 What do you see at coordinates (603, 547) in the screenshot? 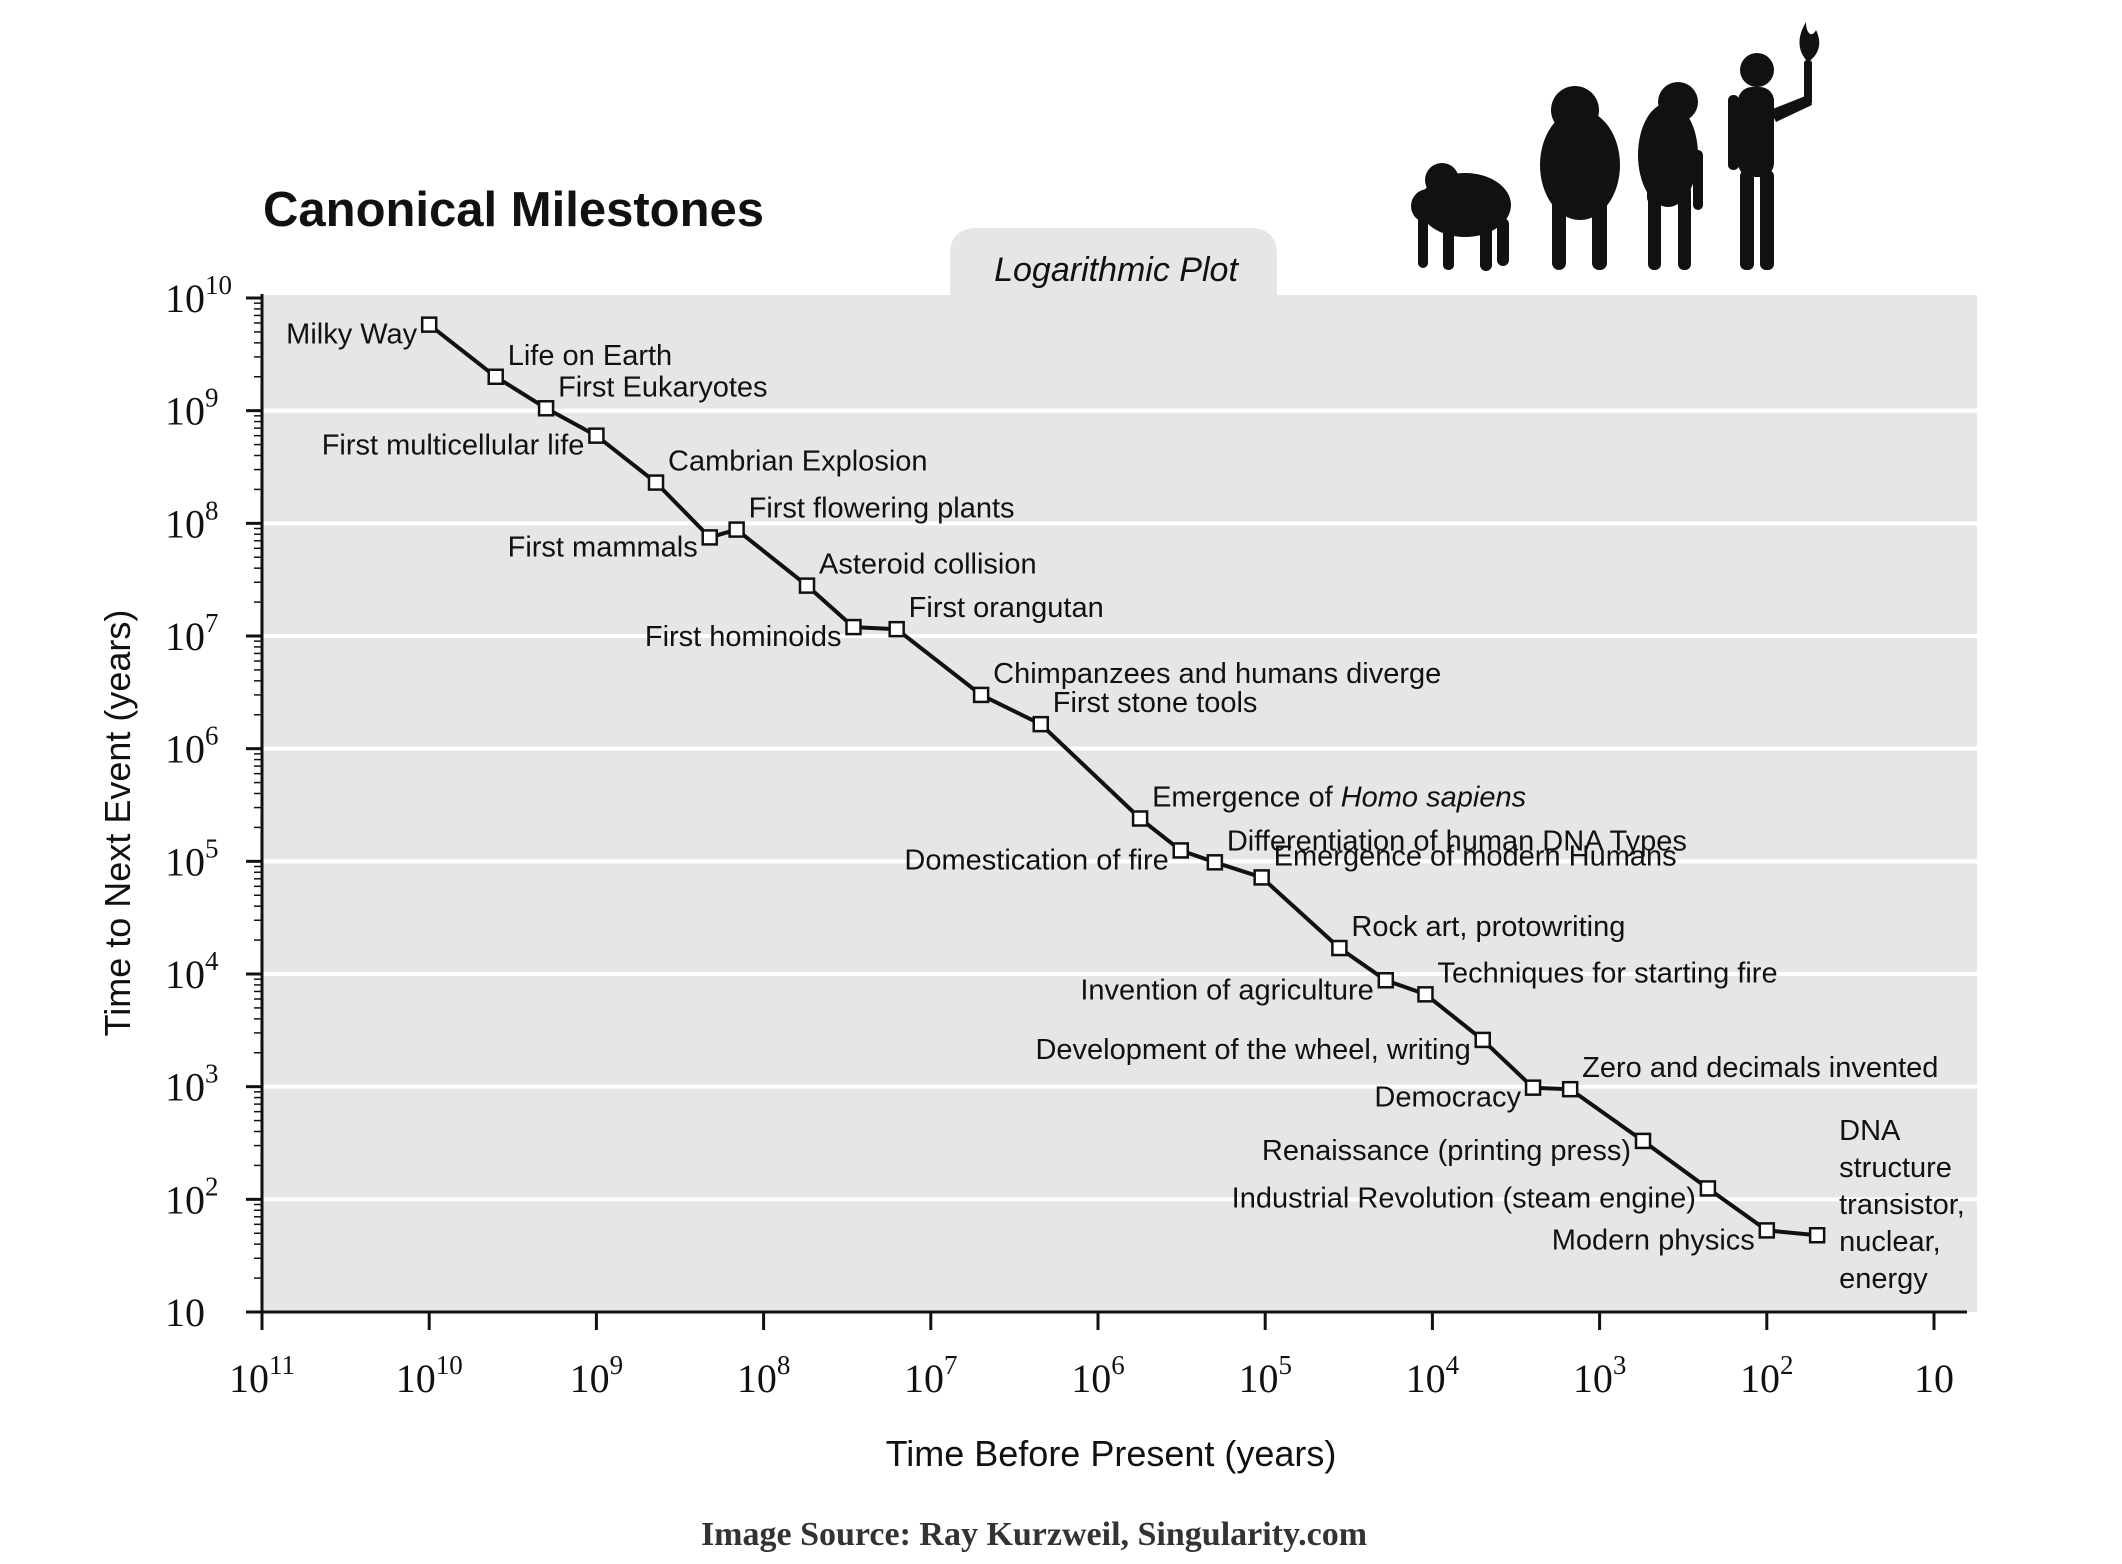
I see `milestone-label: First mammals` at bounding box center [603, 547].